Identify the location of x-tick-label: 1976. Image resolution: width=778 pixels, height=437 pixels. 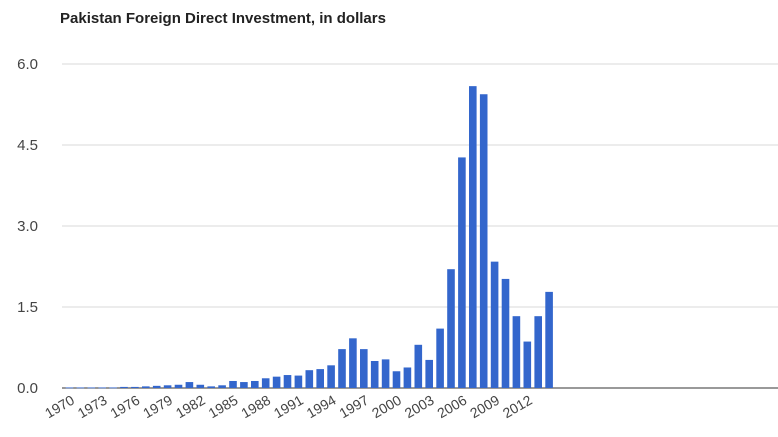
(124, 407).